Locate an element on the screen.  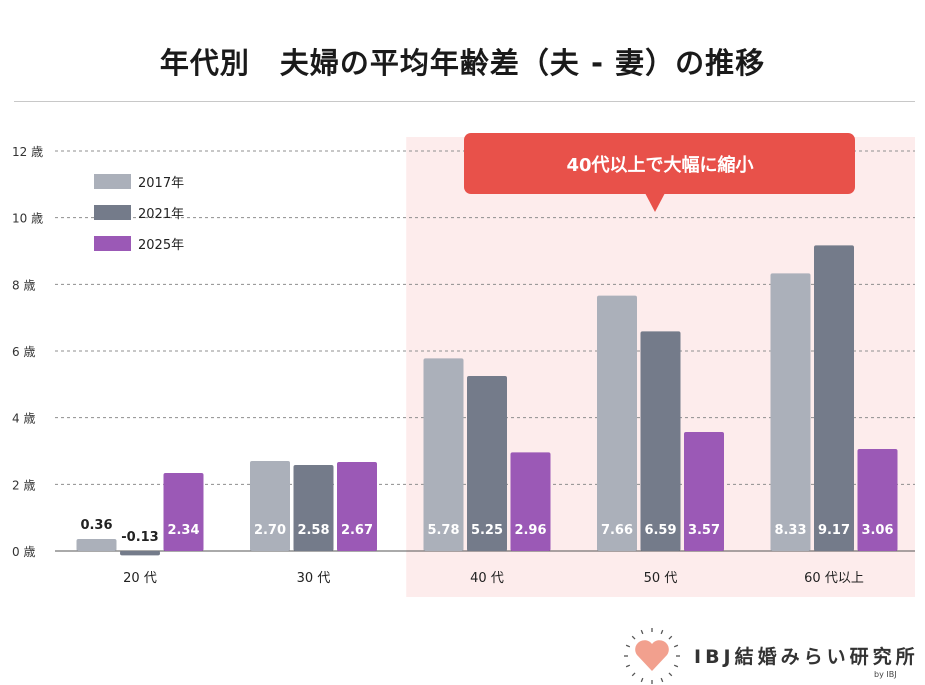
y-tick-label: 8 歳 is located at coordinates (23, 285).